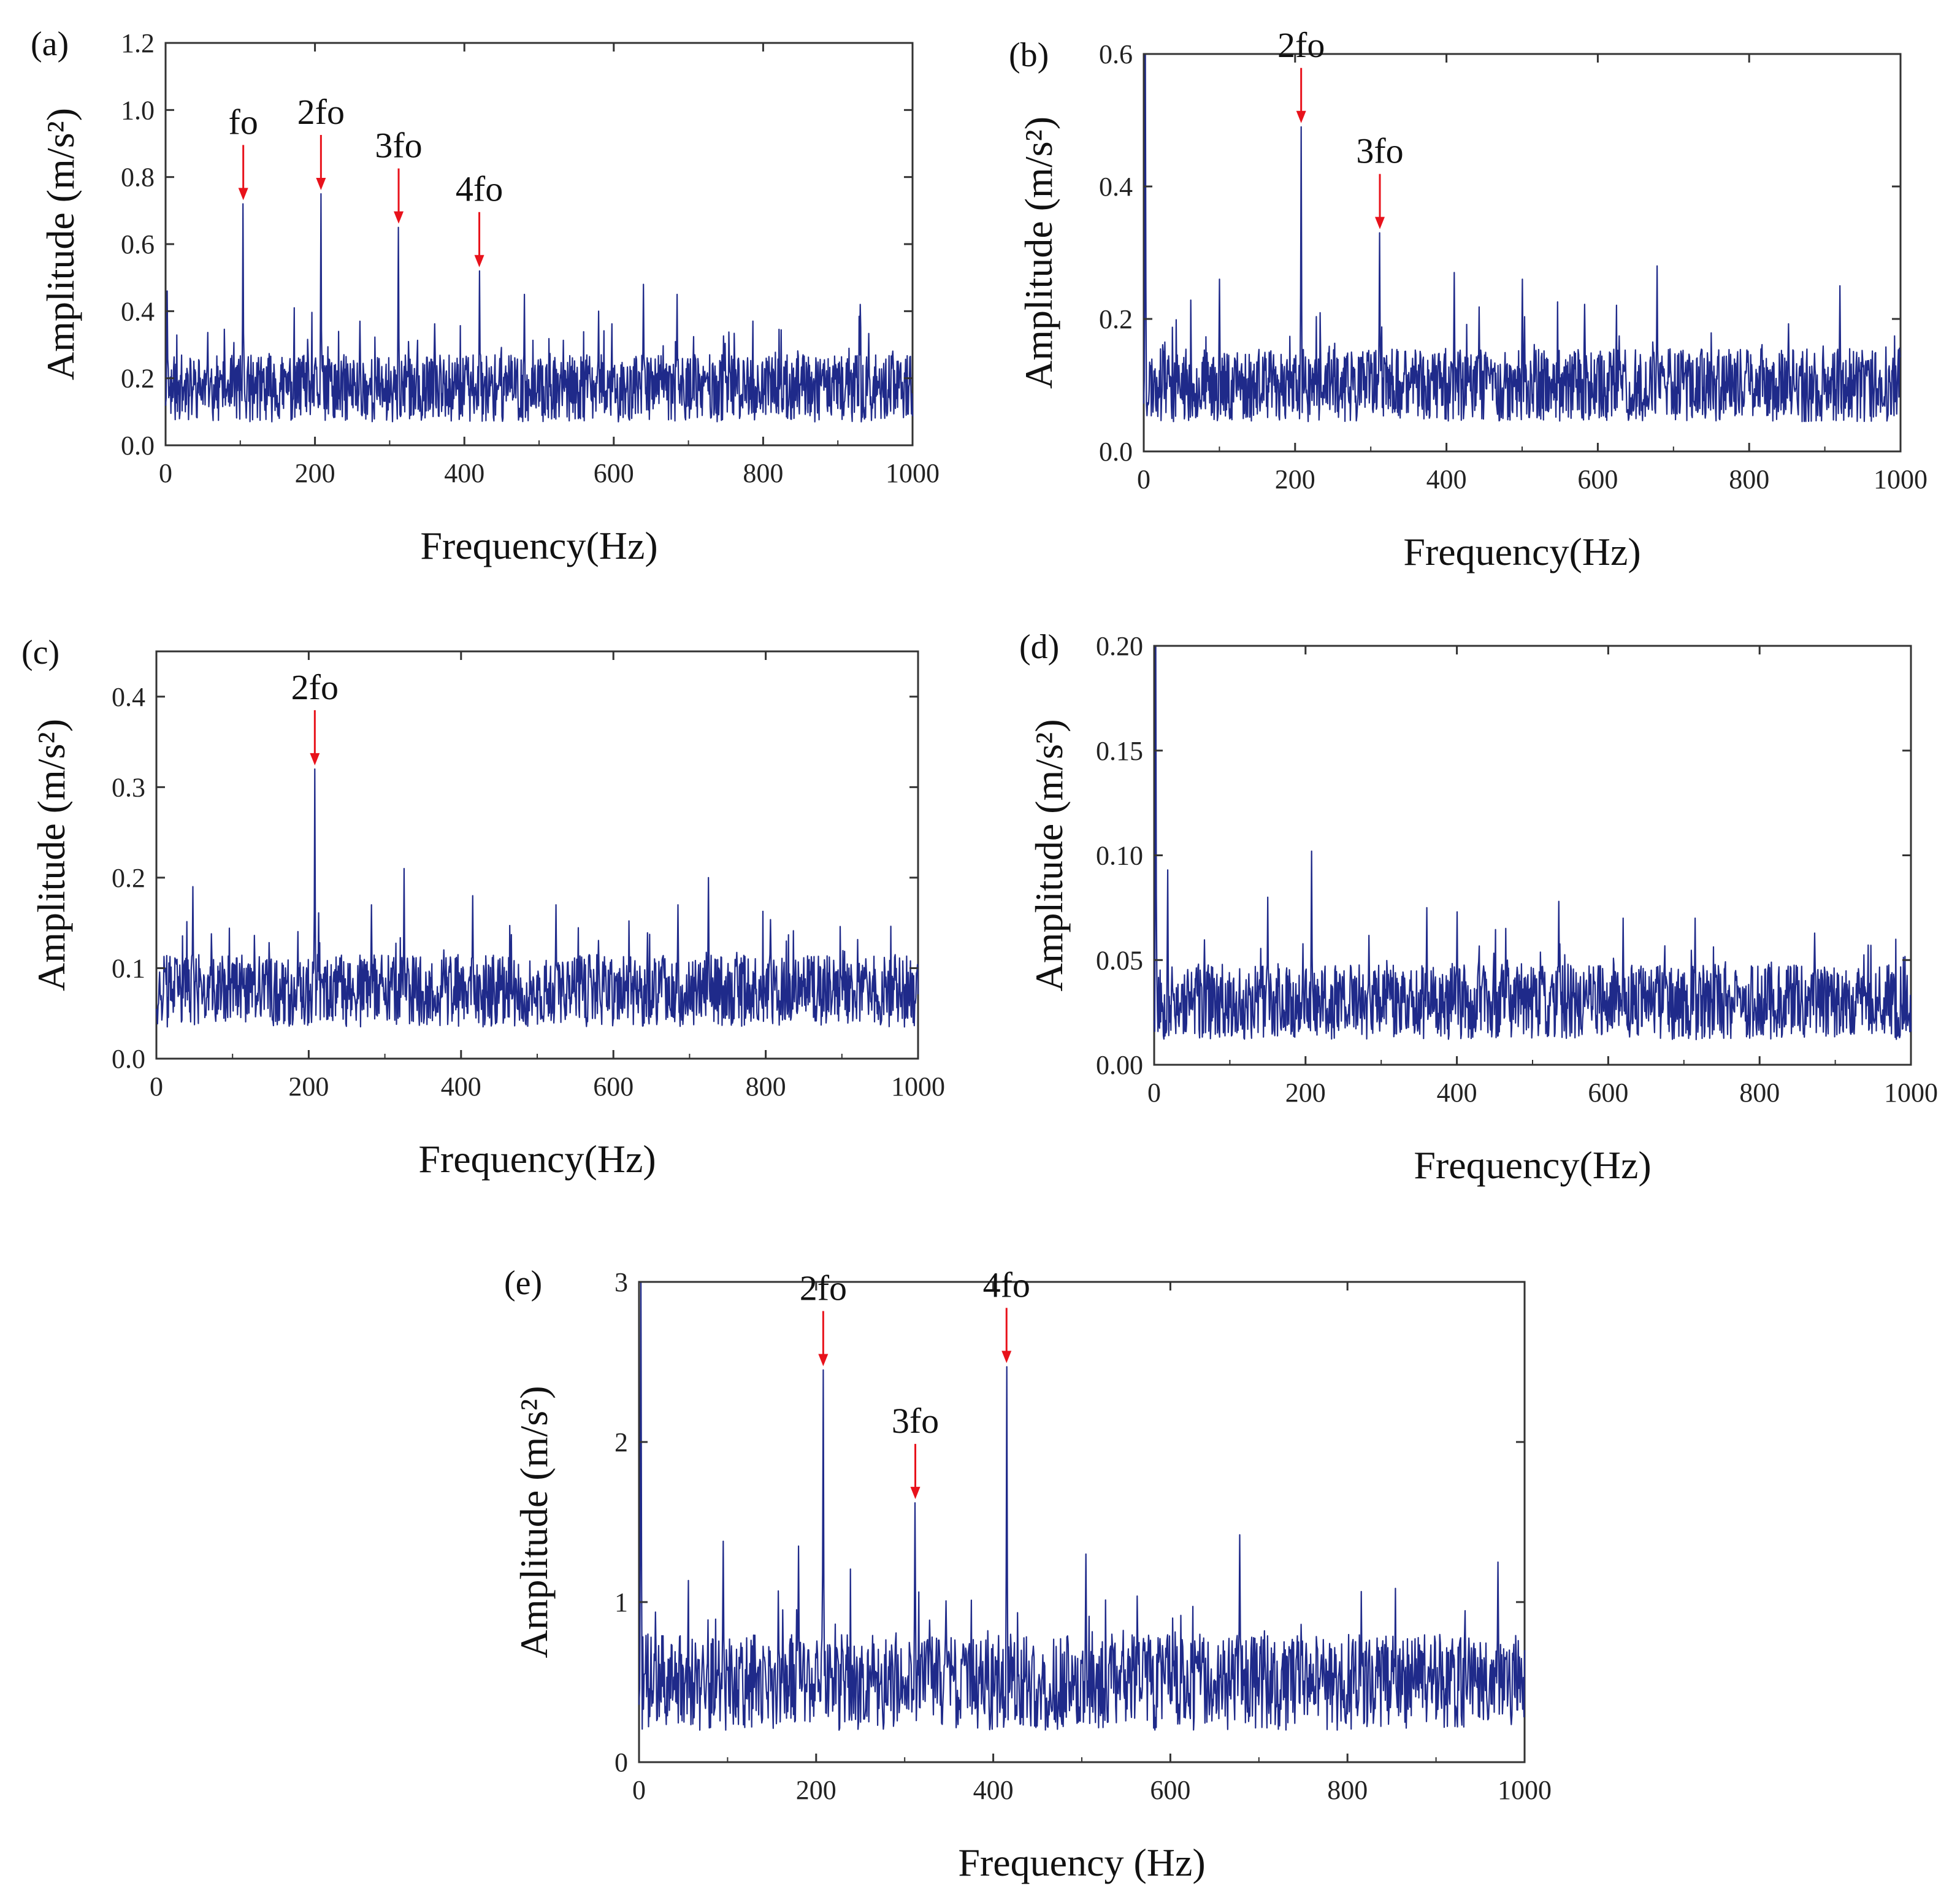 This screenshot has height=1902, width=1960. I want to click on y-tick-label: 0.1, so click(128, 968).